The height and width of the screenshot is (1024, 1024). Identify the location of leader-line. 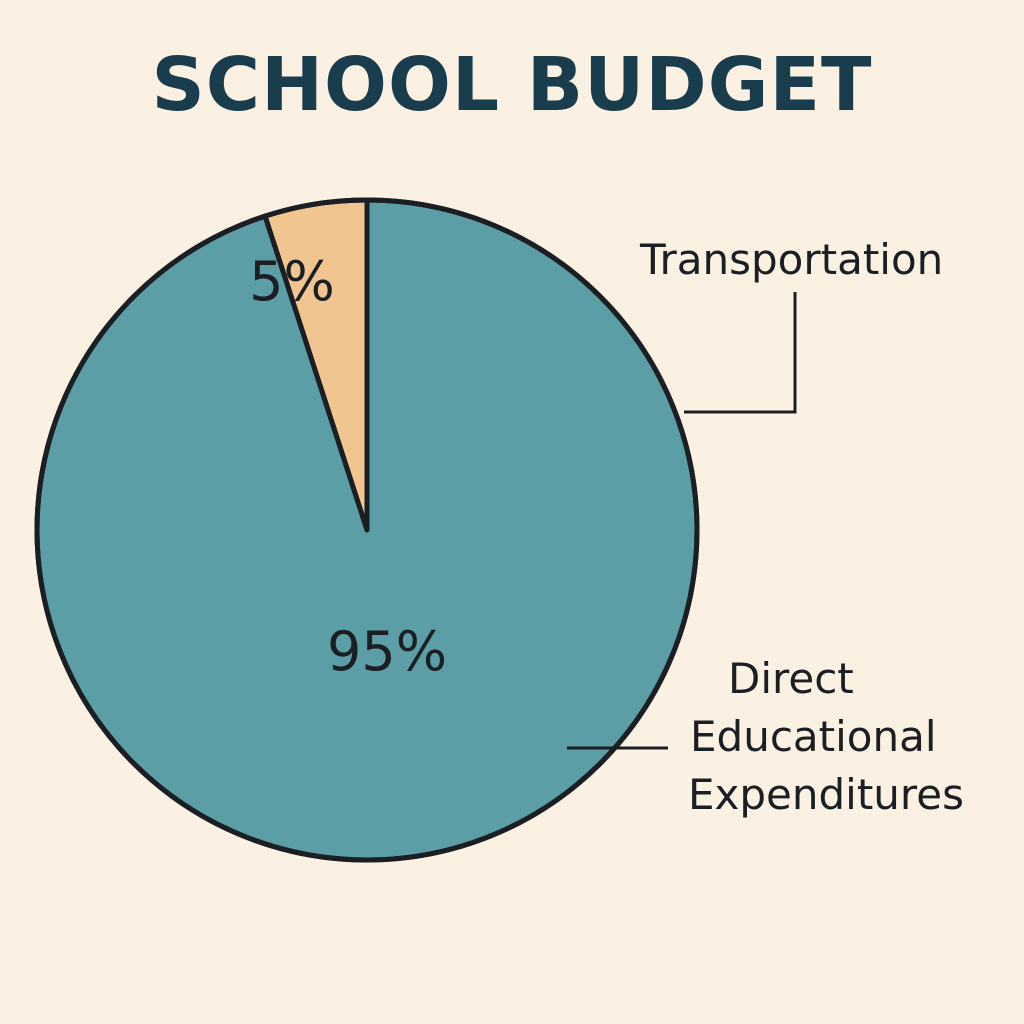
(740, 353).